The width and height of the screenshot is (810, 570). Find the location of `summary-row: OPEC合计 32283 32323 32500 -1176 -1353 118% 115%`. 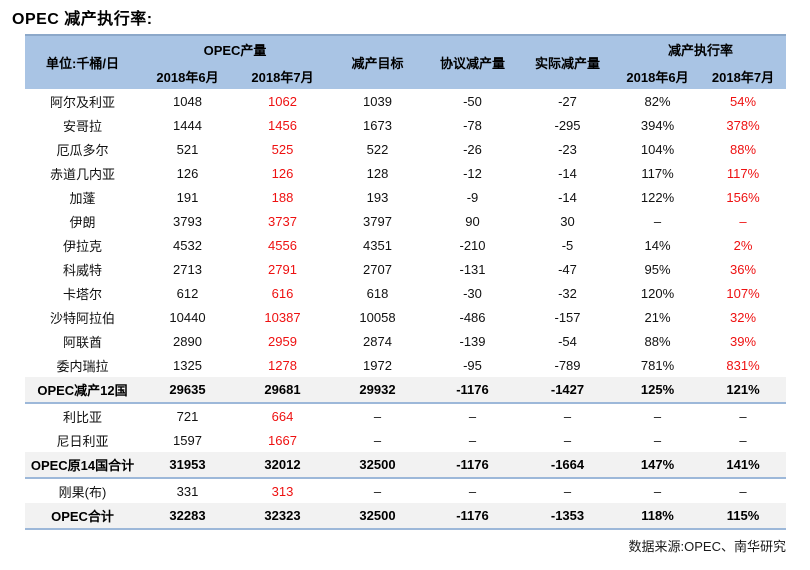

summary-row: OPEC合计 32283 32323 32500 -1176 -1353 118% 115% is located at coordinates (406, 516).